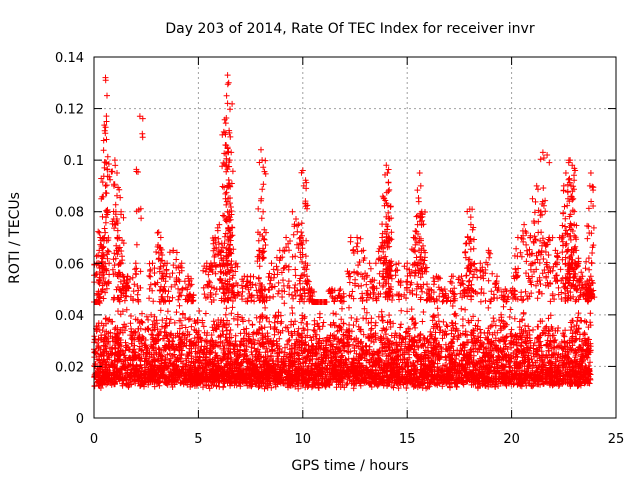  What do you see at coordinates (69, 110) in the screenshot?
I see `y-tick-label: 0.12` at bounding box center [69, 110].